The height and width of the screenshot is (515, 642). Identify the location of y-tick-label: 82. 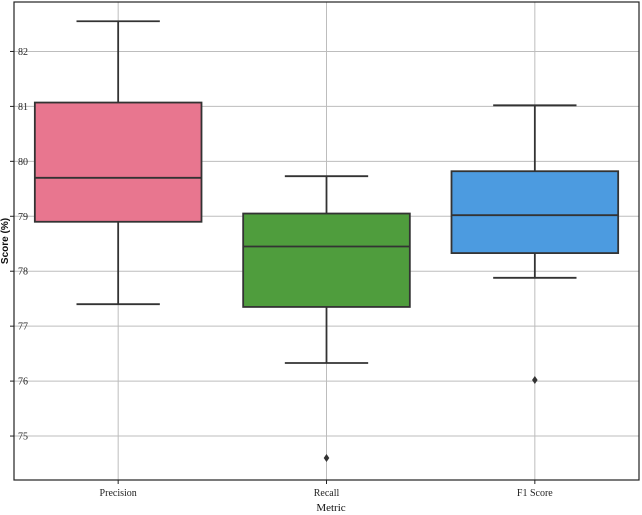
(23, 52).